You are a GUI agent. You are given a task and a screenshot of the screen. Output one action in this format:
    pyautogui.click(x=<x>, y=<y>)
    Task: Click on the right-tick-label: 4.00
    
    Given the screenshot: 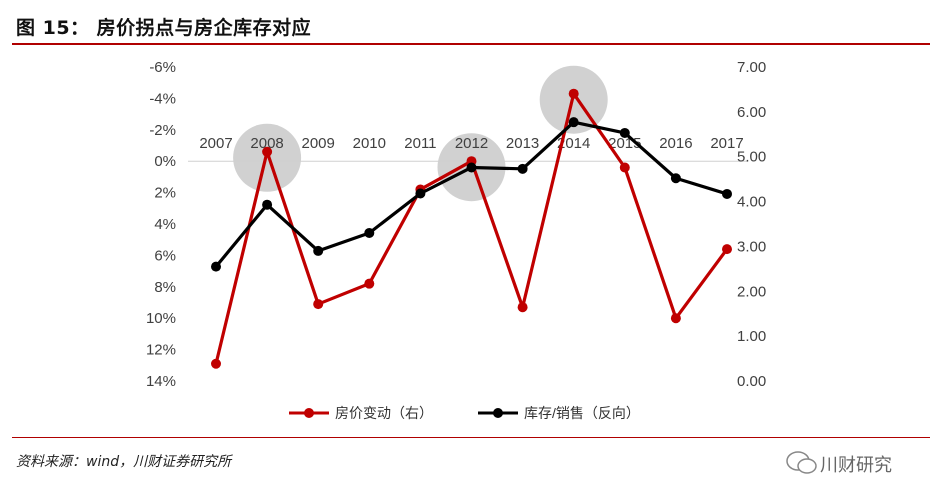 What is the action you would take?
    pyautogui.click(x=751, y=202)
    